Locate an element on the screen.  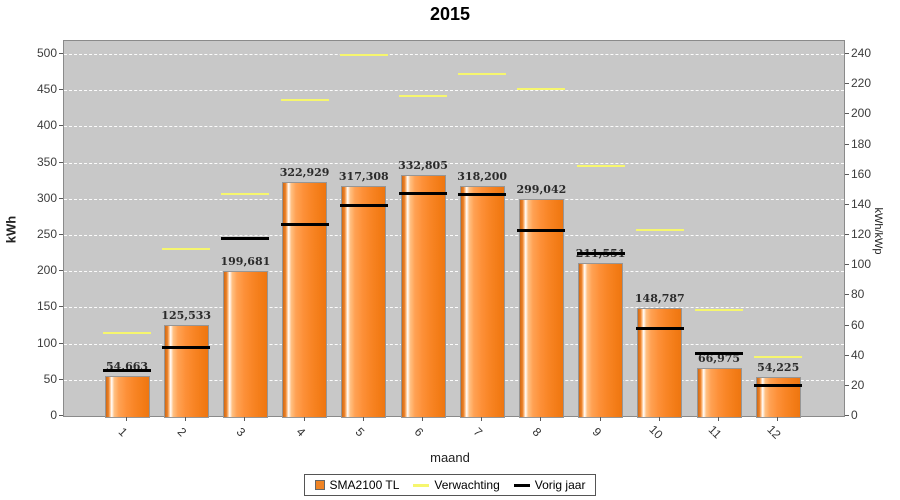
x-tick-label-5: 5 is located at coordinates (360, 432).